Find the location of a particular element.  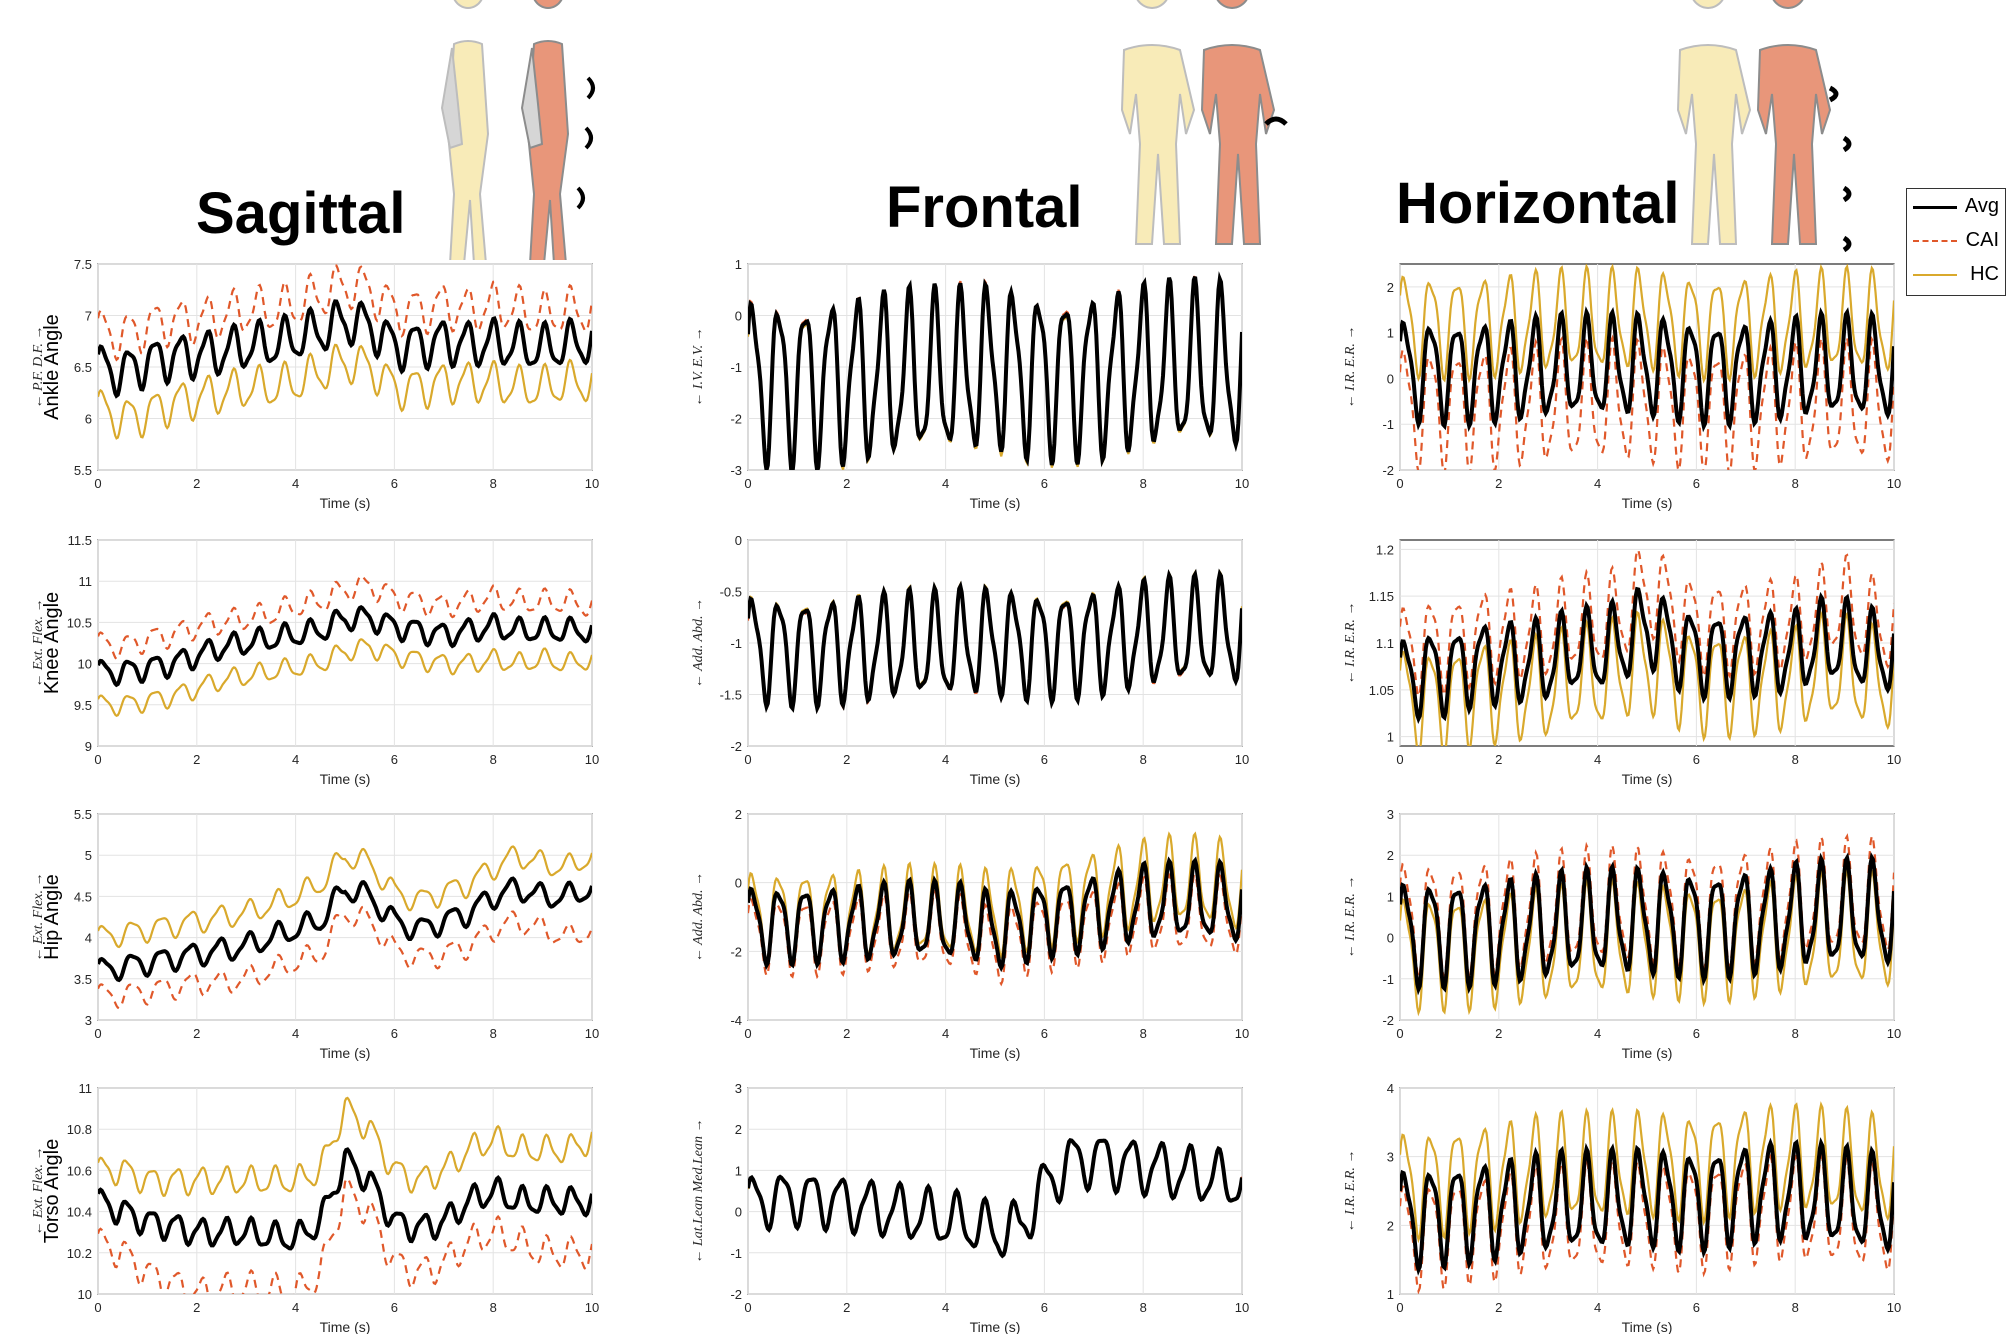

y-tick-label: 7.5 is located at coordinates (83, 264).